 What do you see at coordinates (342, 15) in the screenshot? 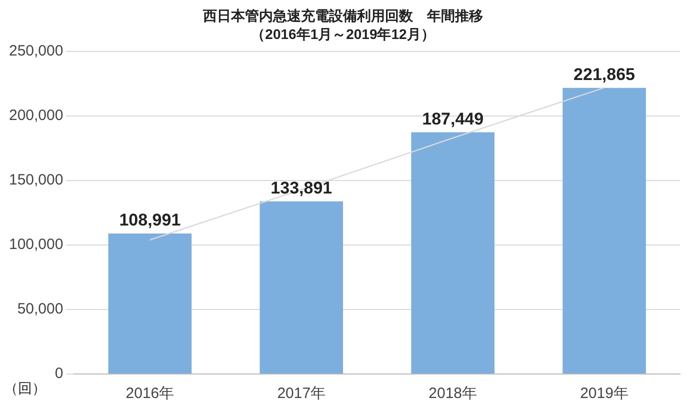
I see `chart-title: 西日本管内急速充電設備利用回数 年間推移` at bounding box center [342, 15].